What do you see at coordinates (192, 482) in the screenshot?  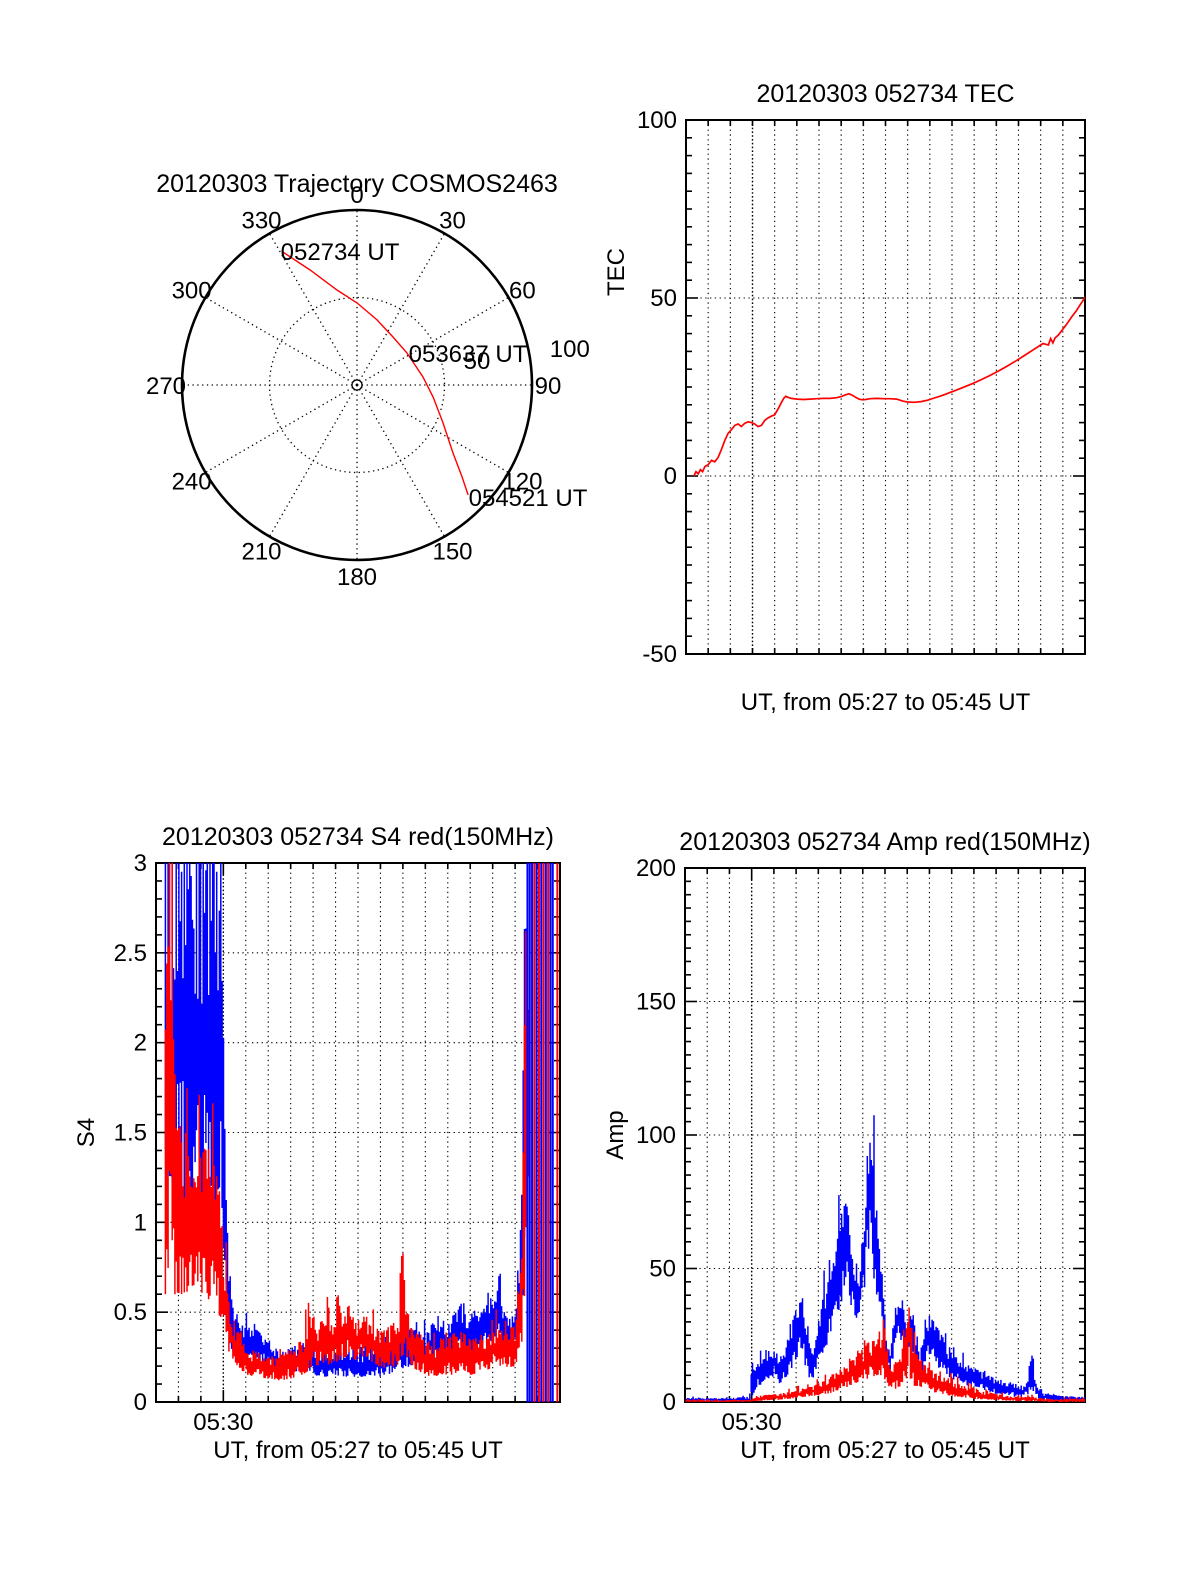 I see `polar-angle-label: 240` at bounding box center [192, 482].